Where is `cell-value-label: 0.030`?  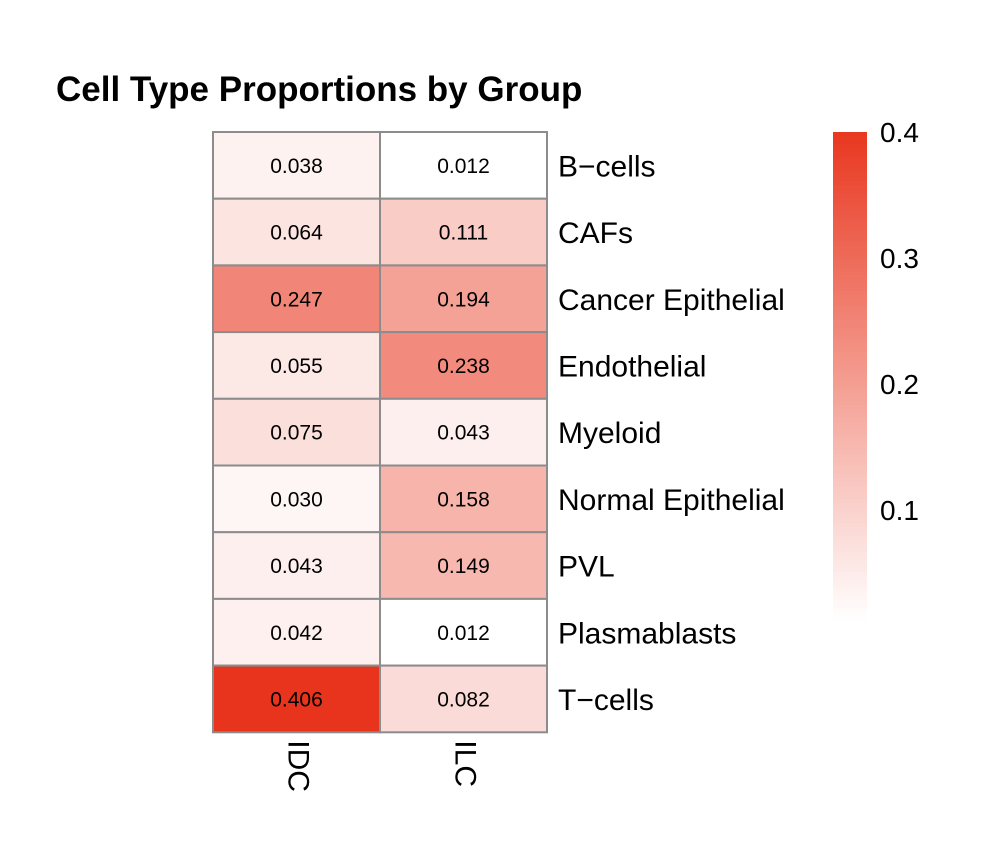
cell-value-label: 0.030 is located at coordinates (296, 499).